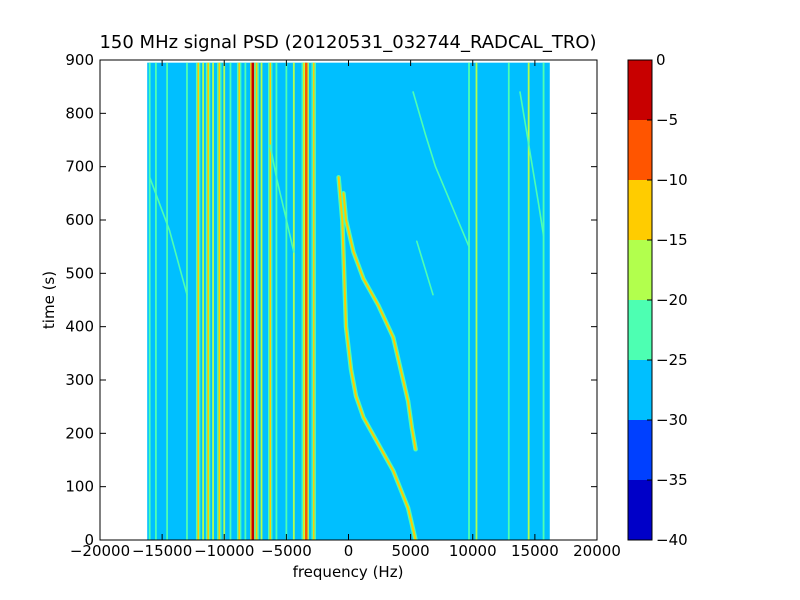  What do you see at coordinates (473, 551) in the screenshot?
I see `x-tick-label: 10000` at bounding box center [473, 551].